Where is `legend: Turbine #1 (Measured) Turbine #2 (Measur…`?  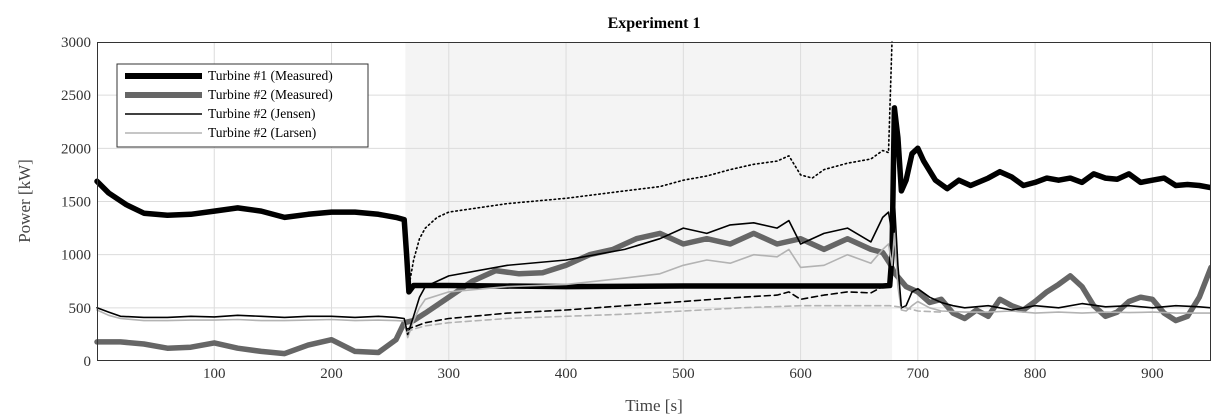
legend: Turbine #1 (Measured) Turbine #2 (Measur… is located at coordinates (242, 105).